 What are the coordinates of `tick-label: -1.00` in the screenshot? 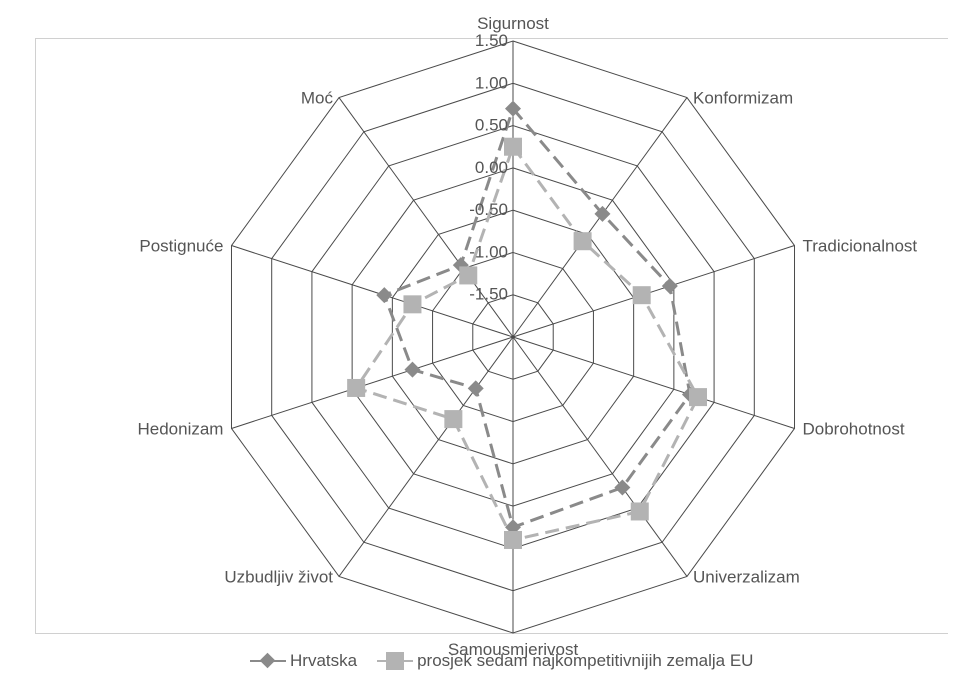 It's located at (488, 251).